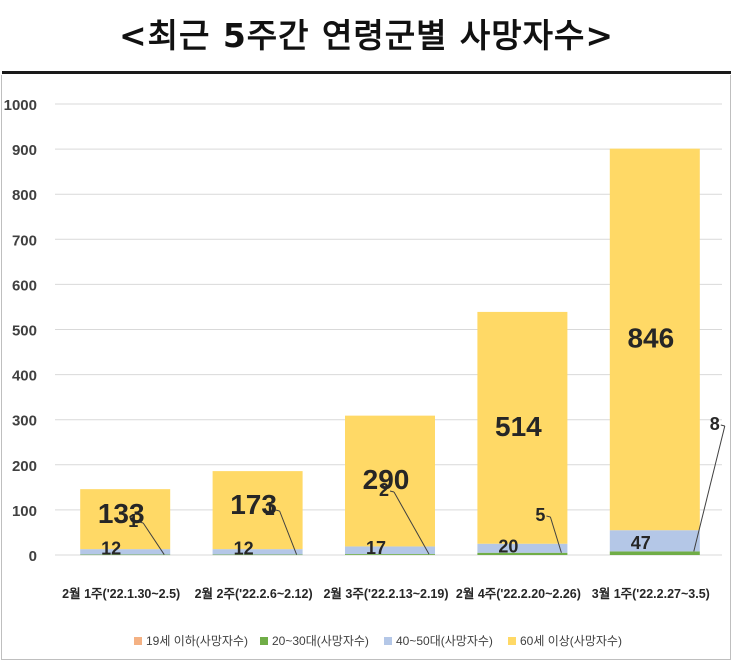 This screenshot has width=733, height=662. I want to click on y-tick-label: 500, so click(24, 331).